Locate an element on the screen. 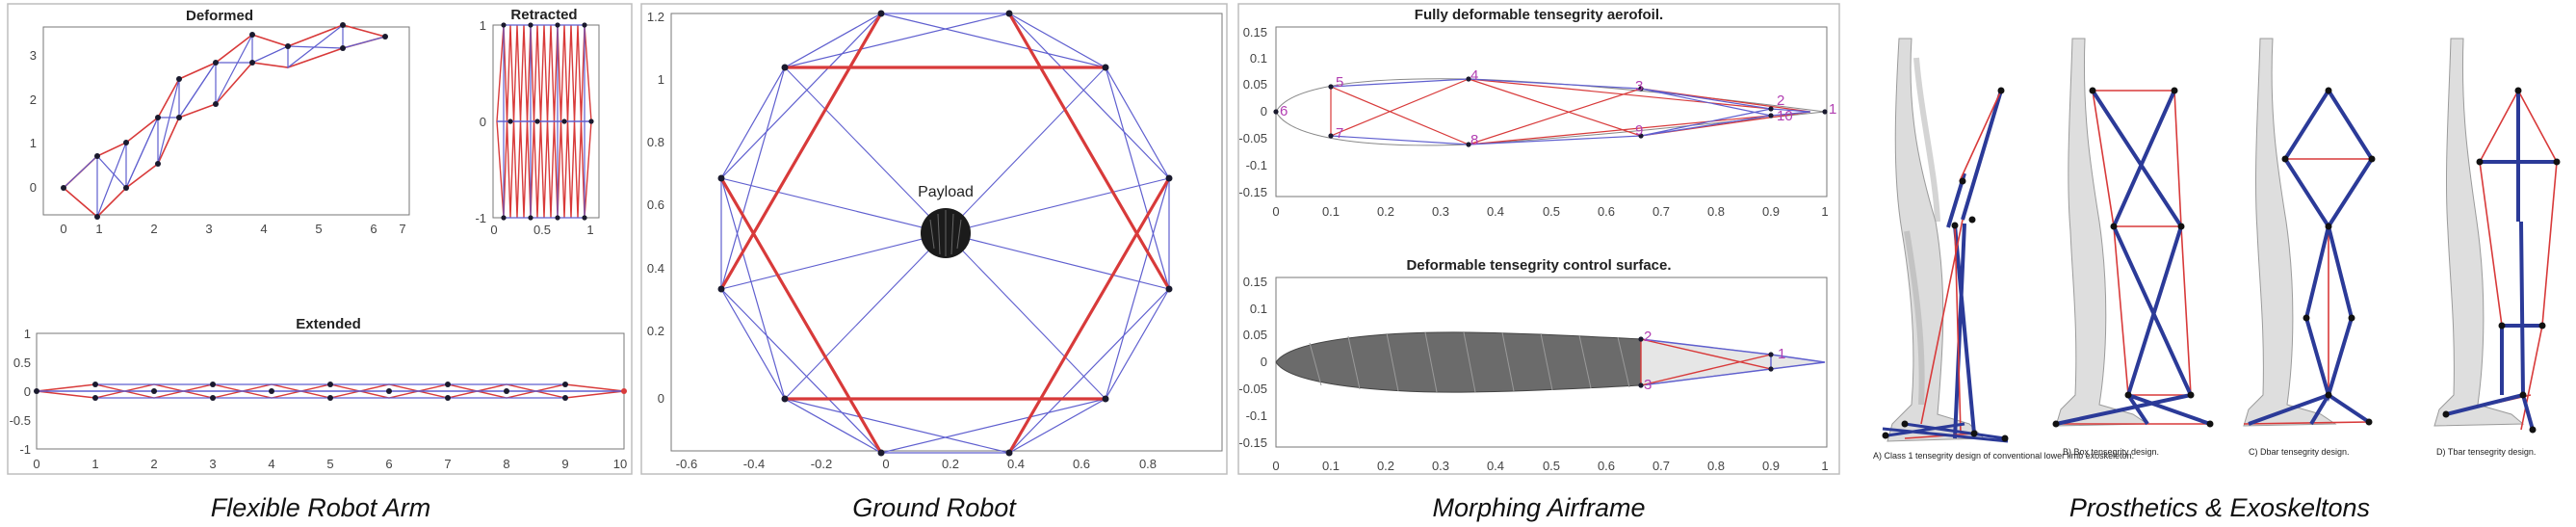 This screenshot has height=527, width=2576. control-nodes is located at coordinates (1706, 362).